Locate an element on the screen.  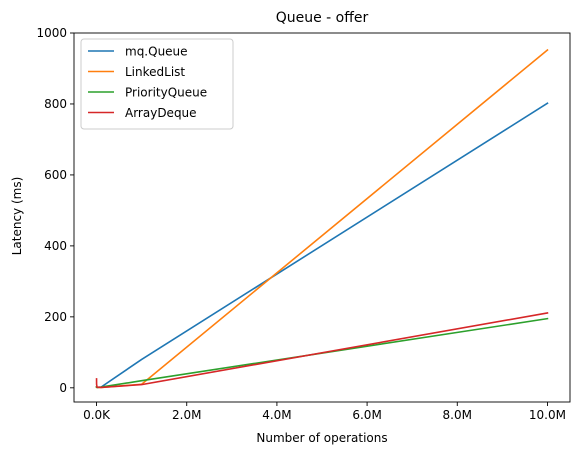
y-tick-label: 1000 is located at coordinates (51, 33).